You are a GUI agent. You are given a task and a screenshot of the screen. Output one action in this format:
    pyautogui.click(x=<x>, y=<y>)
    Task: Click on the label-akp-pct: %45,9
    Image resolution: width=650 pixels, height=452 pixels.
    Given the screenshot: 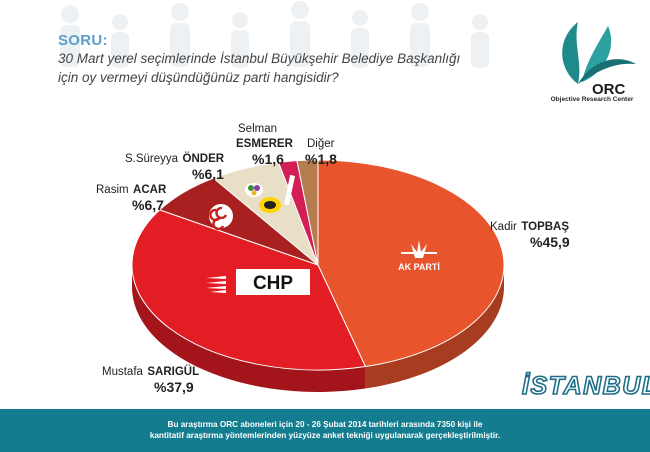 What is the action you would take?
    pyautogui.click(x=550, y=242)
    